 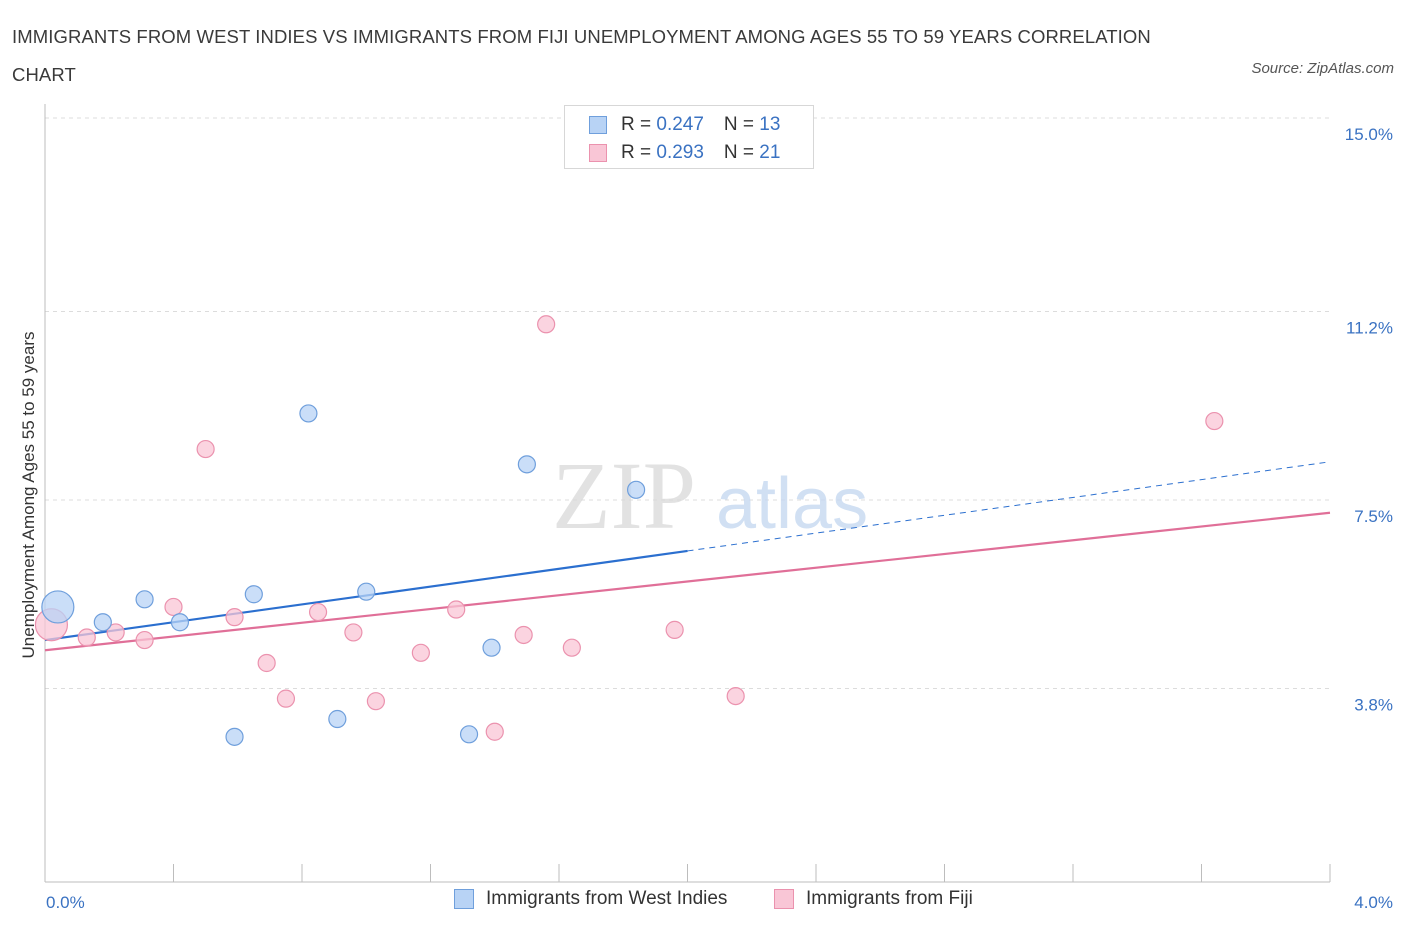 I want to click on west-indies-n-label: N =, so click(x=741, y=124).